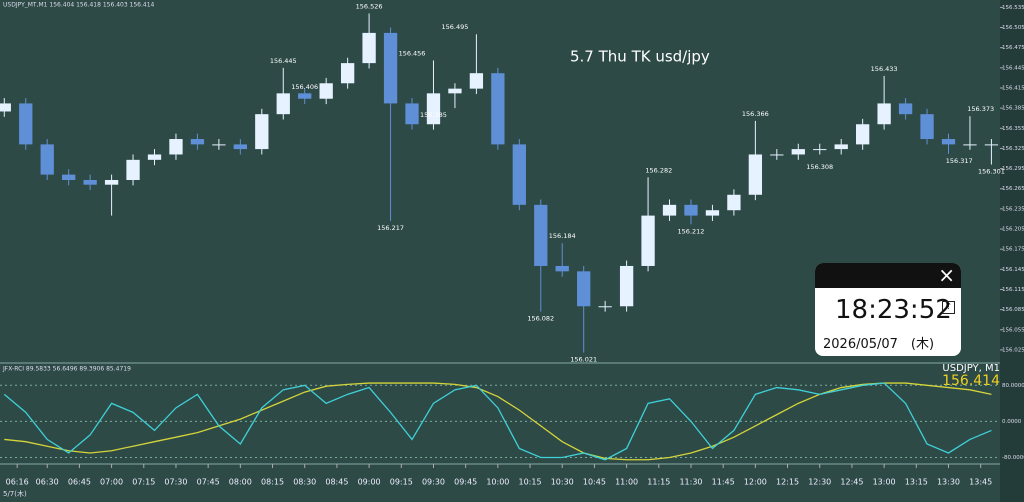  What do you see at coordinates (454, 27) in the screenshot?
I see `price-annotation: 156.495` at bounding box center [454, 27].